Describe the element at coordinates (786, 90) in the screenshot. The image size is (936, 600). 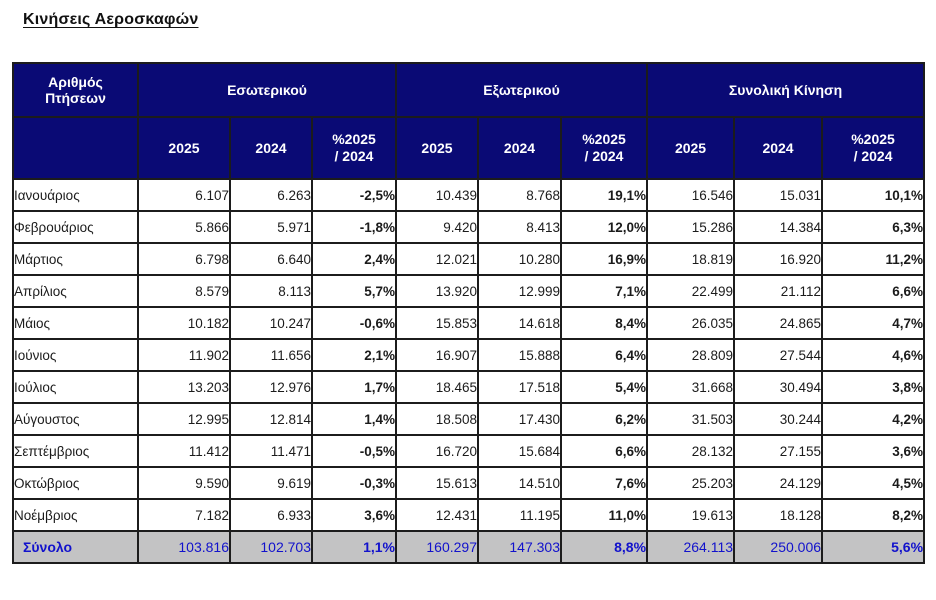
I see `group-header-total: Συνολική Κίνηση` at that location.